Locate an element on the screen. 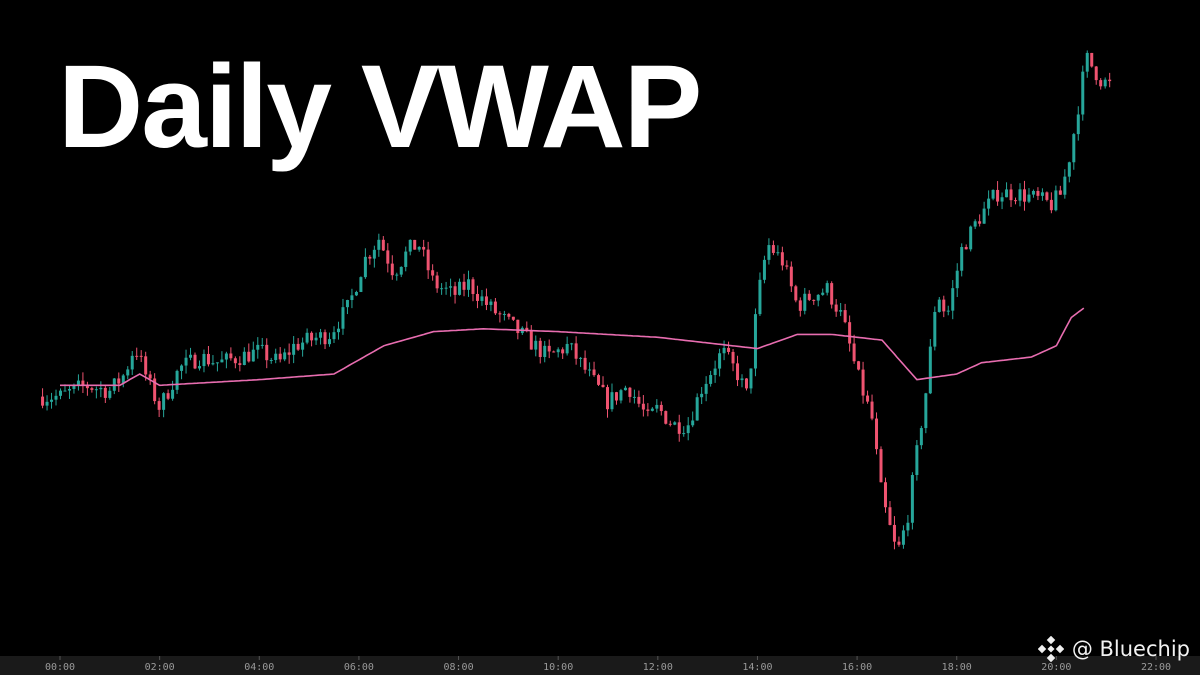 This screenshot has height=675, width=1200. time-tick-label: 16:00 is located at coordinates (857, 667).